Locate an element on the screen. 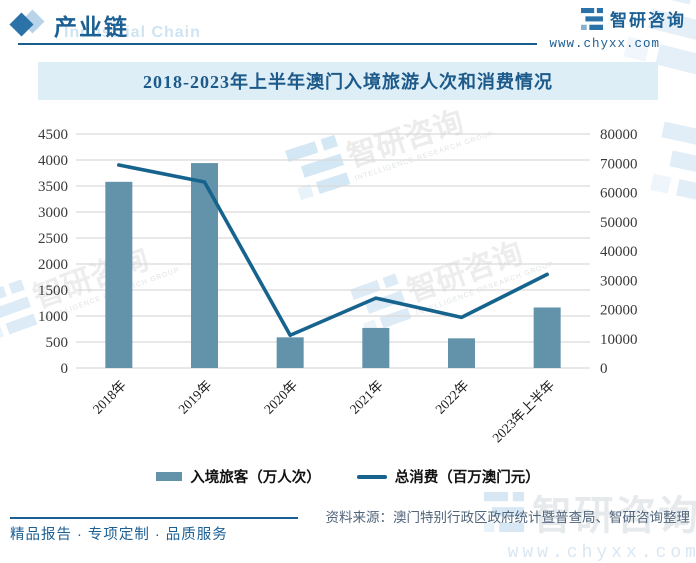 The image size is (696, 563). left-axis-tick: 3500 is located at coordinates (53, 187).